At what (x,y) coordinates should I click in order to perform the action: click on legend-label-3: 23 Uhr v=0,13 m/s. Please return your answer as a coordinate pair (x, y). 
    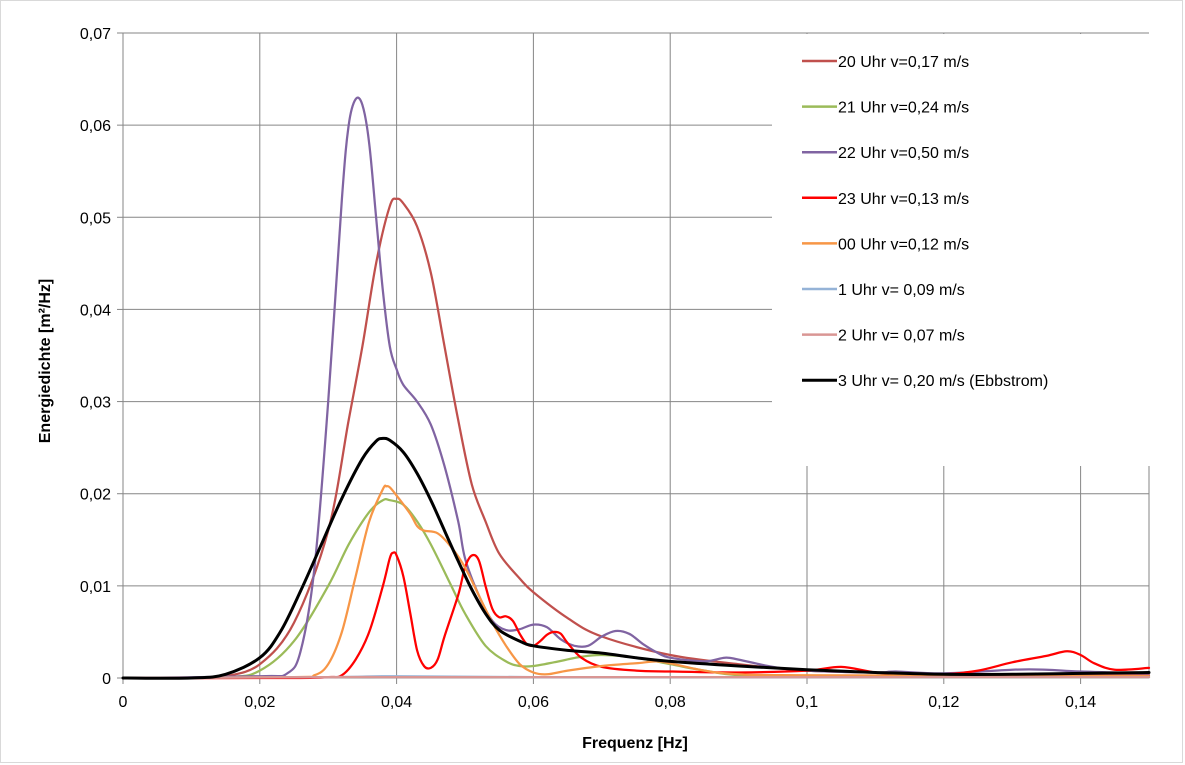
    Looking at the image, I should click on (903, 199).